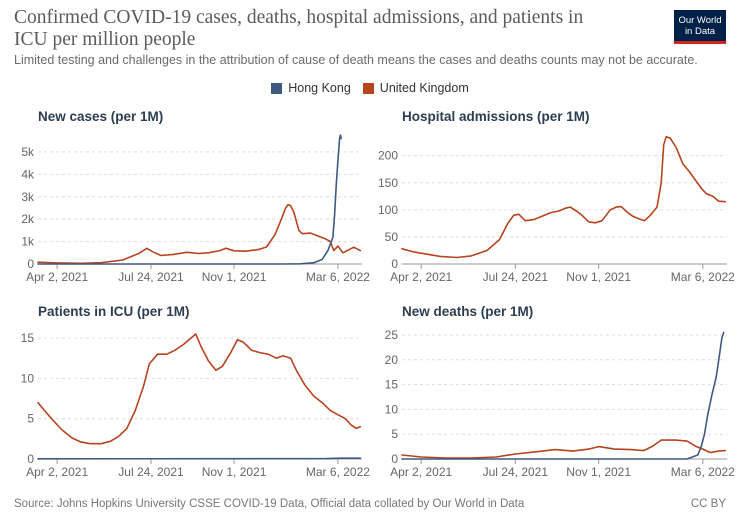 The width and height of the screenshot is (740, 523). What do you see at coordinates (708, 504) in the screenshot?
I see `license-link: CC BY` at bounding box center [708, 504].